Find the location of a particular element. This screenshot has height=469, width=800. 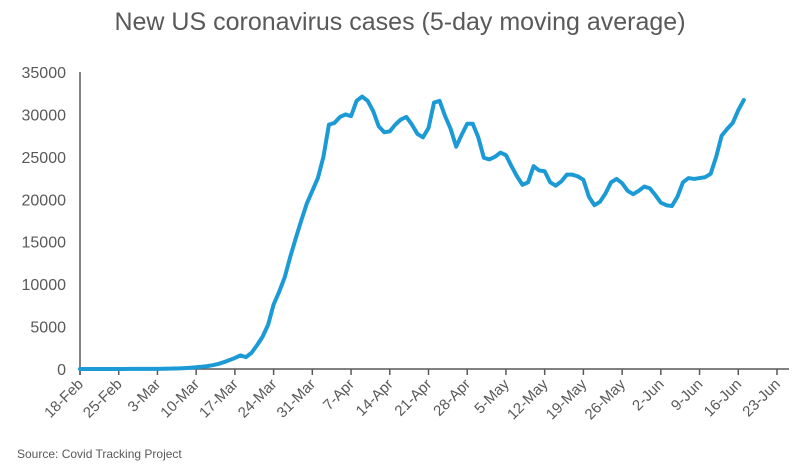

source-note: Source: Covid Tracking Project is located at coordinates (99, 454).